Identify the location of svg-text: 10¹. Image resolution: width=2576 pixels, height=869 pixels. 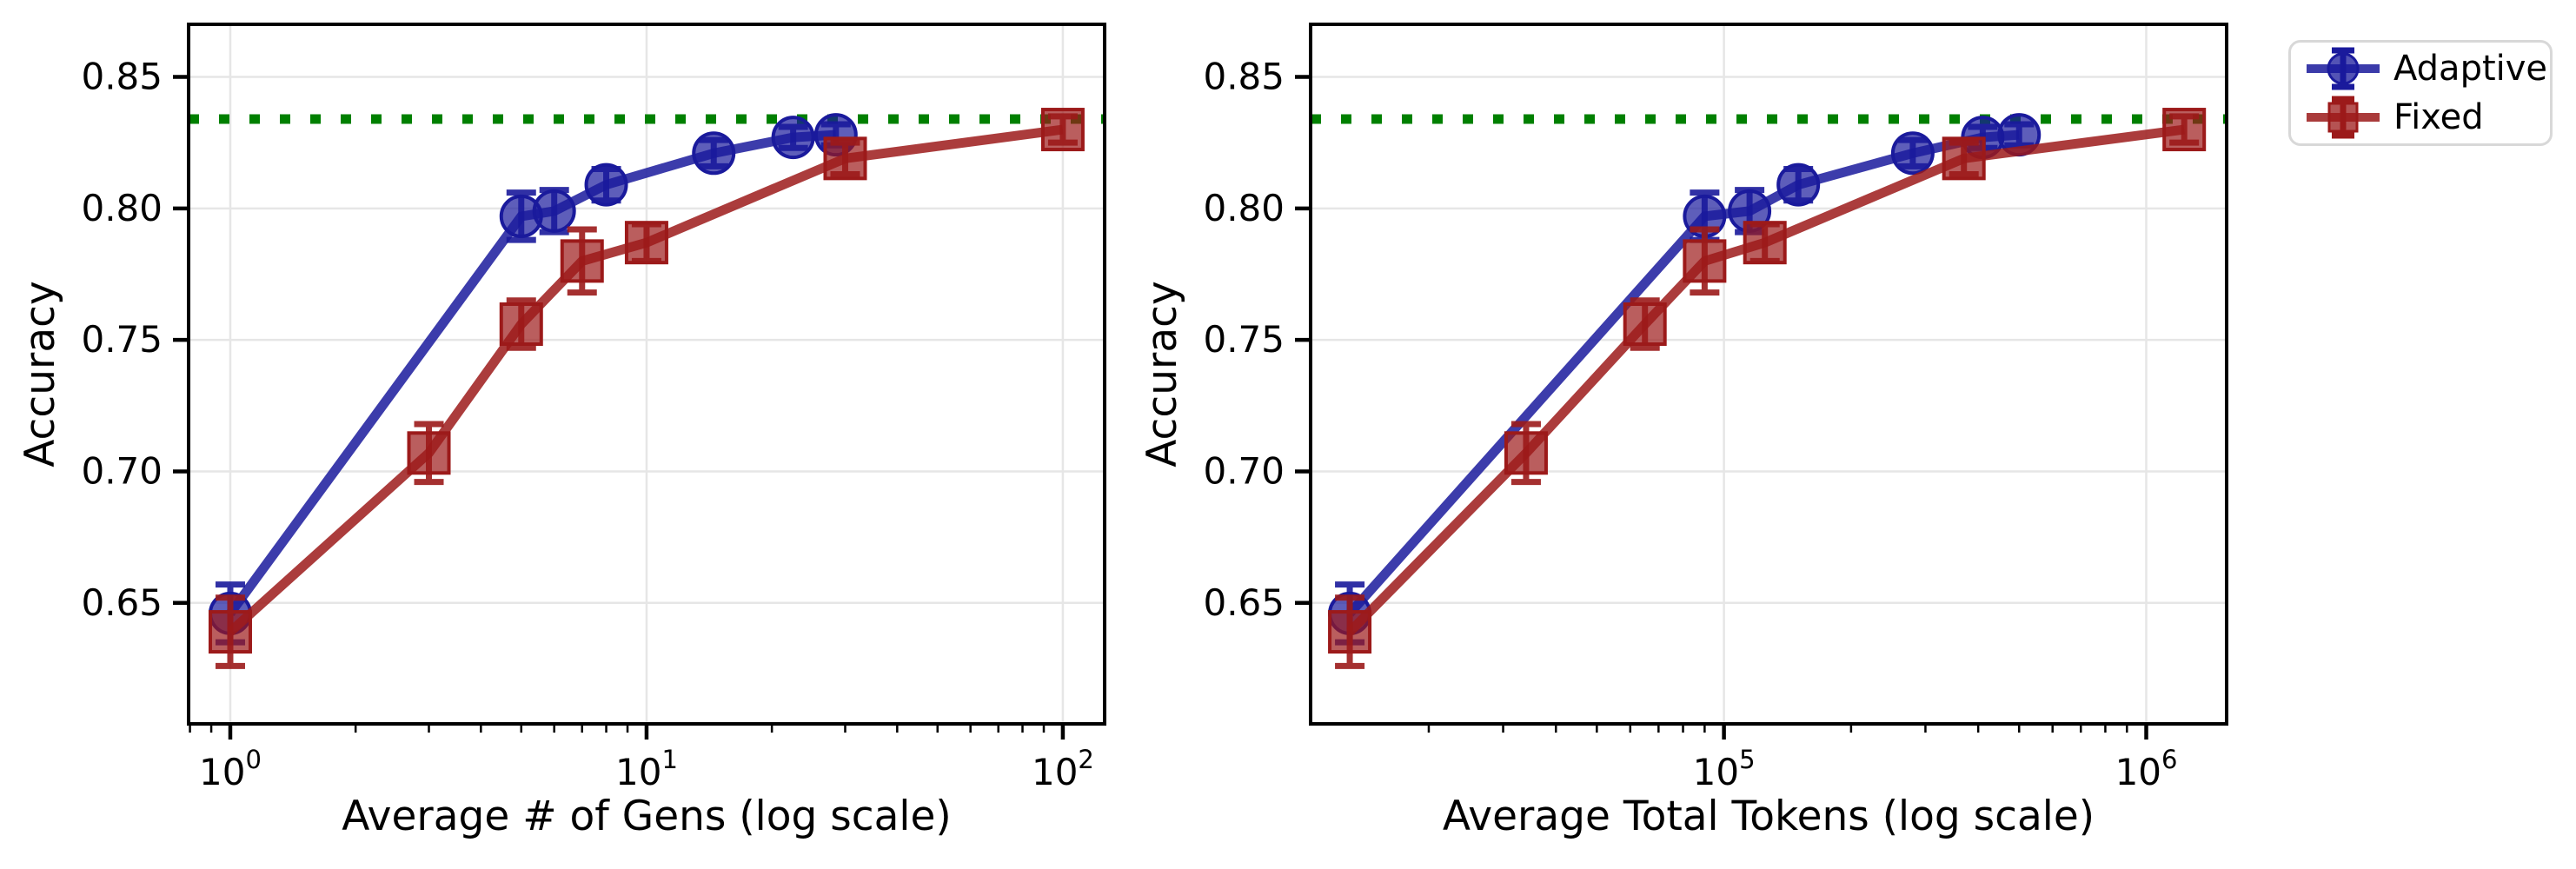
(646, 769).